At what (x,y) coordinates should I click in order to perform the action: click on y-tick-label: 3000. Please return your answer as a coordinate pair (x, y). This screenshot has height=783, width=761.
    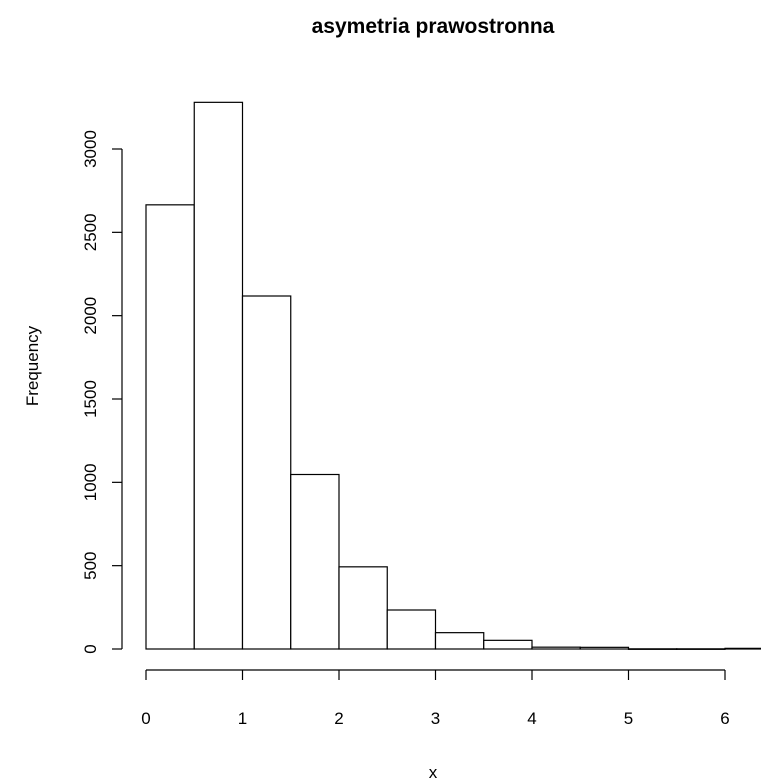
    Looking at the image, I should click on (90, 149).